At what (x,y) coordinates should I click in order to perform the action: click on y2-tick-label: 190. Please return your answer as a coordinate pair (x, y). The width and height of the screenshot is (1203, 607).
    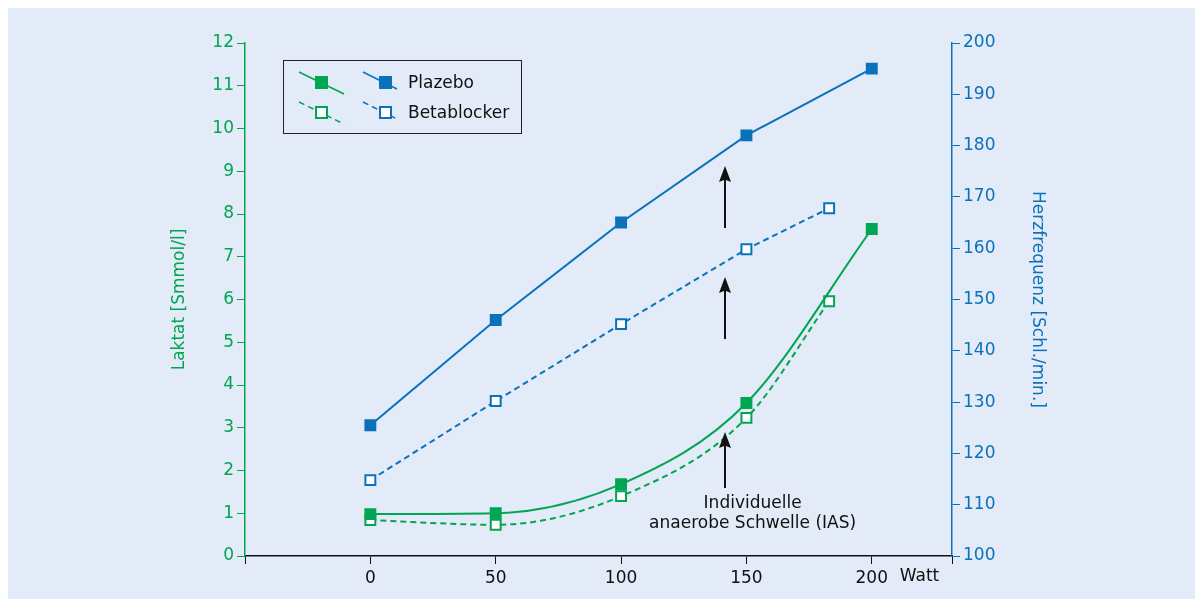
    Looking at the image, I should click on (979, 92).